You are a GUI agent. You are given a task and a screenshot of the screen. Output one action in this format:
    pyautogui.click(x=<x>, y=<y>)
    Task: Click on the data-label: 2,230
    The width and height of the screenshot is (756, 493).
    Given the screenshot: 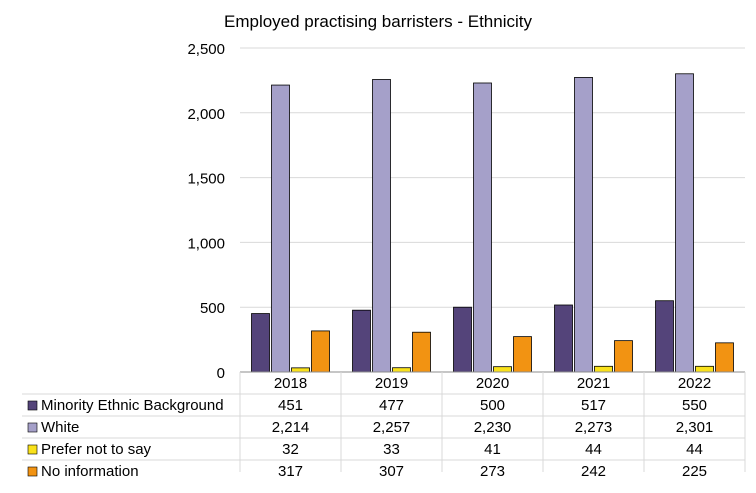 What is the action you would take?
    pyautogui.click(x=493, y=427)
    